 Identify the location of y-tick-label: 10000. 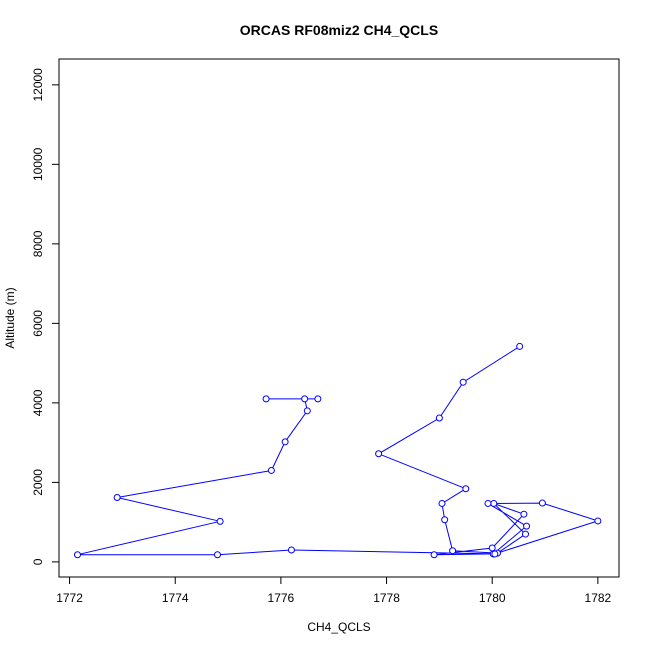
(38, 164).